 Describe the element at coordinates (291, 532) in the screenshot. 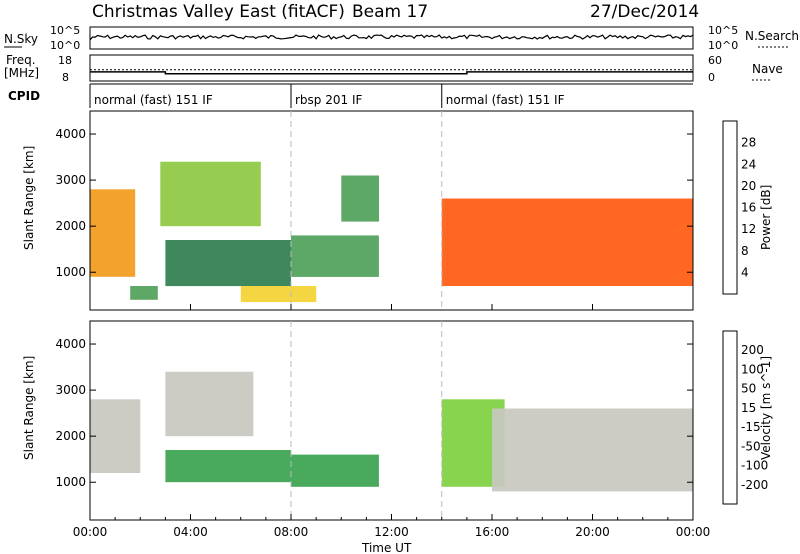

I see `x-tick-label: 08:00` at that location.